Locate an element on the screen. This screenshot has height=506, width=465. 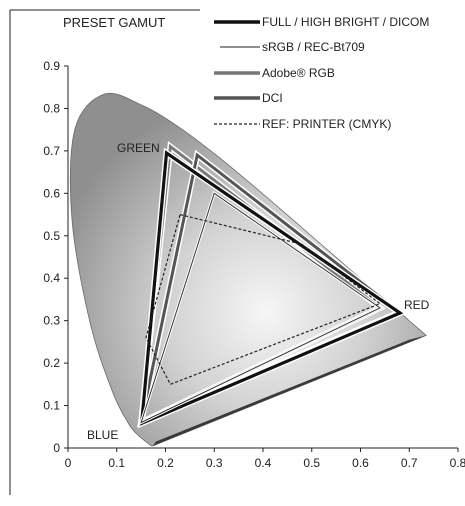
x-tick-label: 0.8 is located at coordinates (457, 463).